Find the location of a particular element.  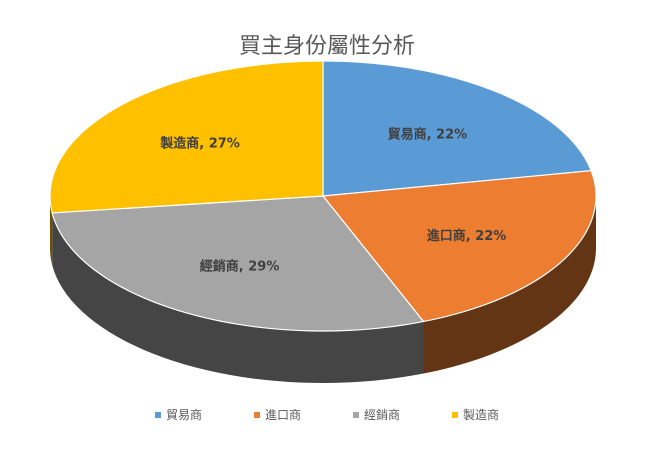

legend-label: 製造商 is located at coordinates (481, 415).